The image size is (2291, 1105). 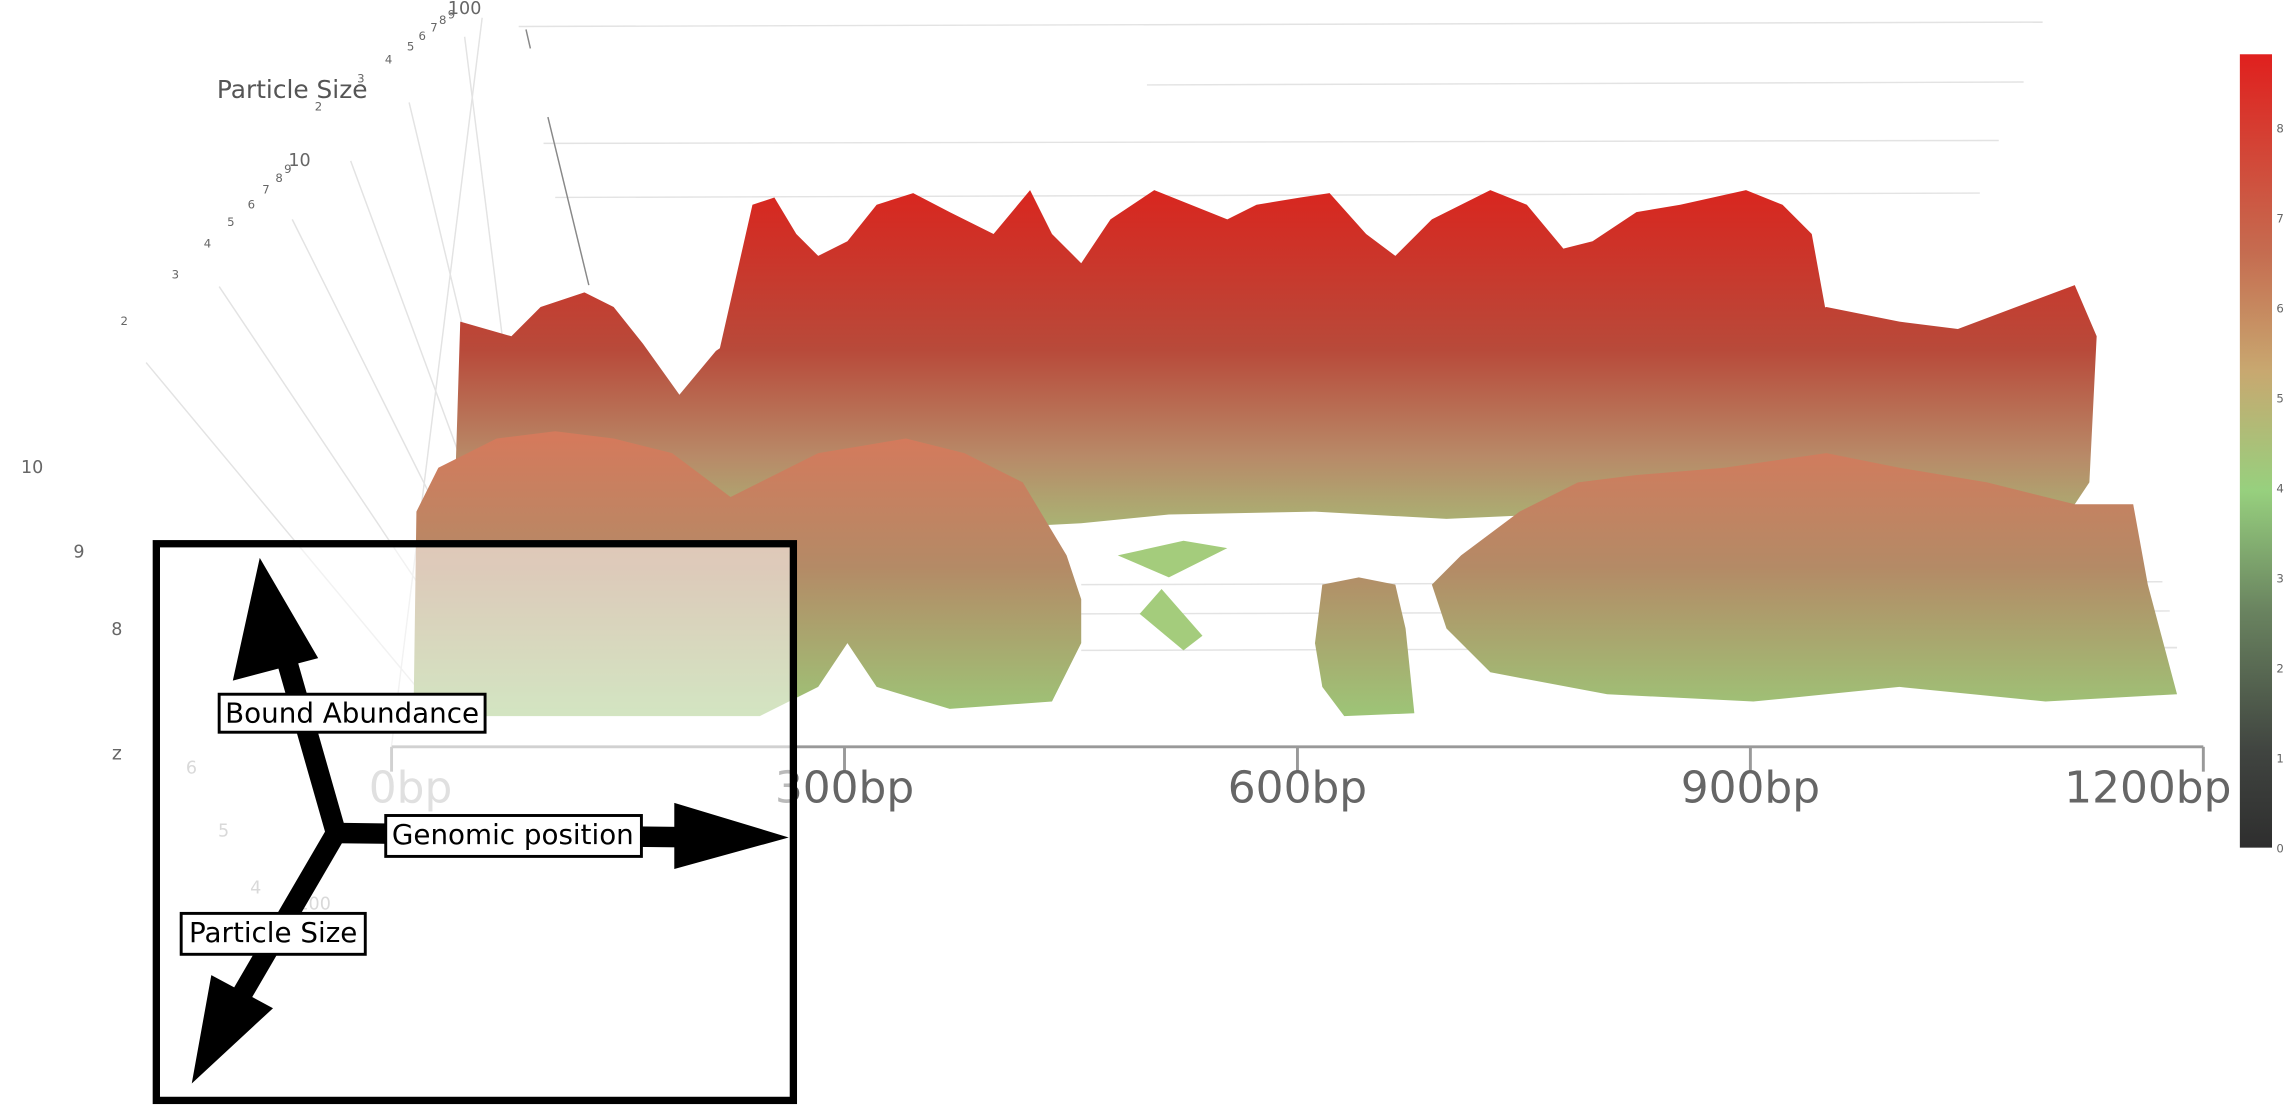 What do you see at coordinates (2279, 759) in the screenshot?
I see `colorbar-tick-label: 1` at bounding box center [2279, 759].